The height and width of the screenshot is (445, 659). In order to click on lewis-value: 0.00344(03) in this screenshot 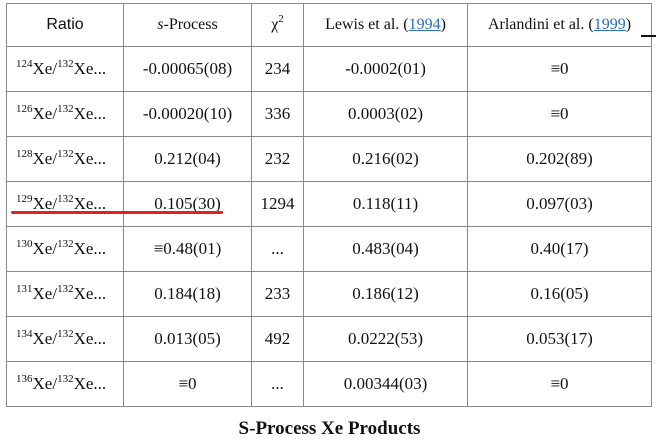, I will do `click(385, 384)`.